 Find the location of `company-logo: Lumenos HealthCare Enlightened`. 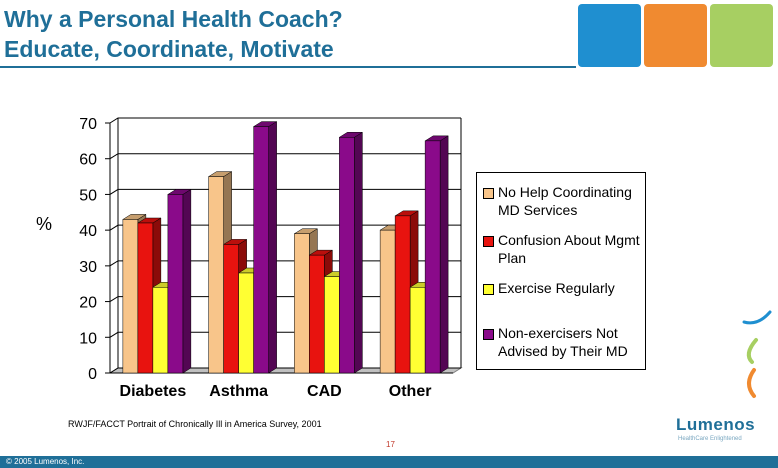

company-logo: Lumenos HealthCare Enlightened is located at coordinates (721, 430).